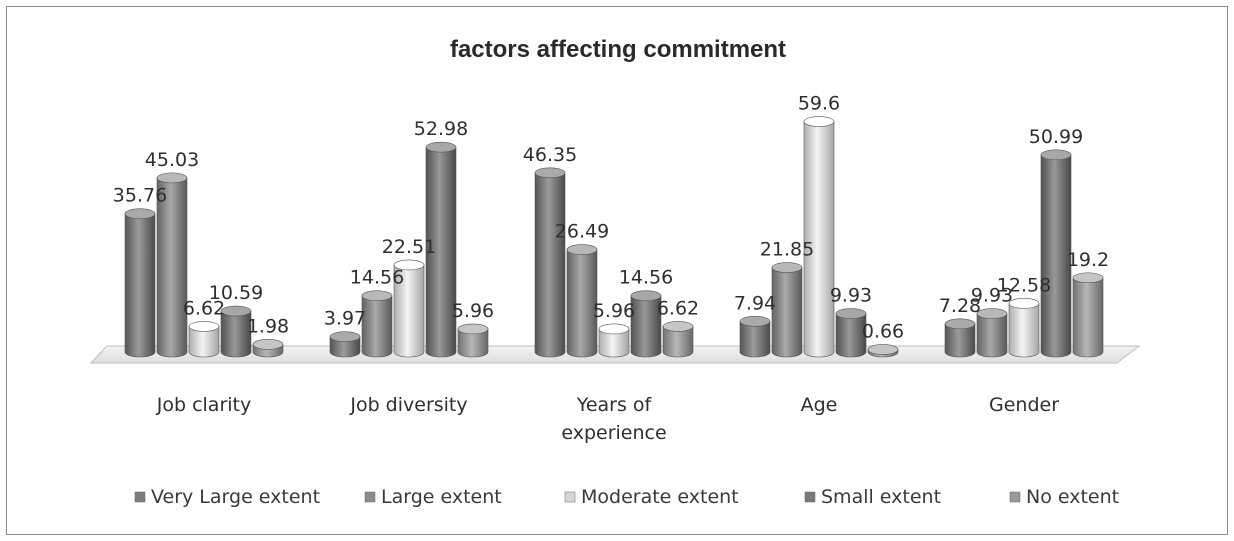  I want to click on data-label: 59.6, so click(819, 104).